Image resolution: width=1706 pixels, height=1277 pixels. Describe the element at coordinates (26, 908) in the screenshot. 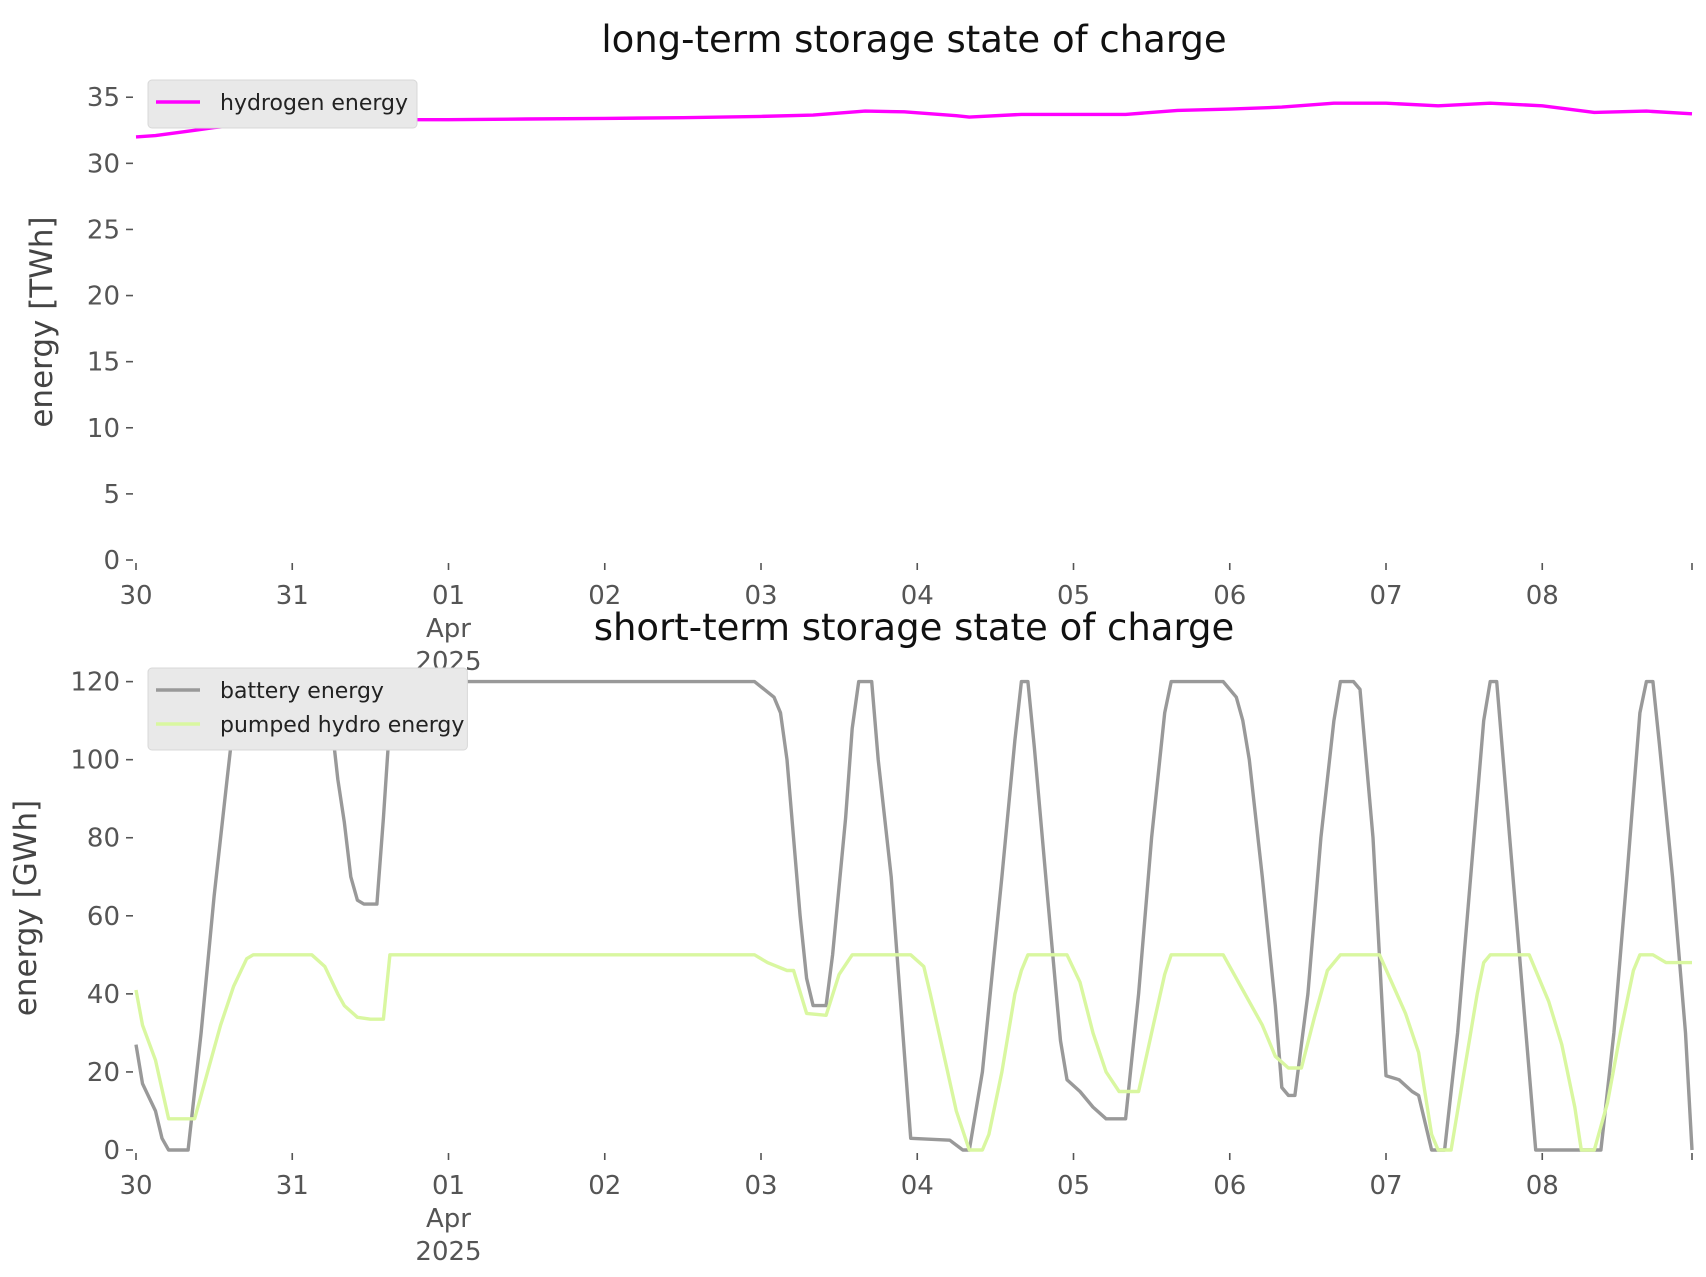

I see `y-axis-label: energy [GWh]` at that location.